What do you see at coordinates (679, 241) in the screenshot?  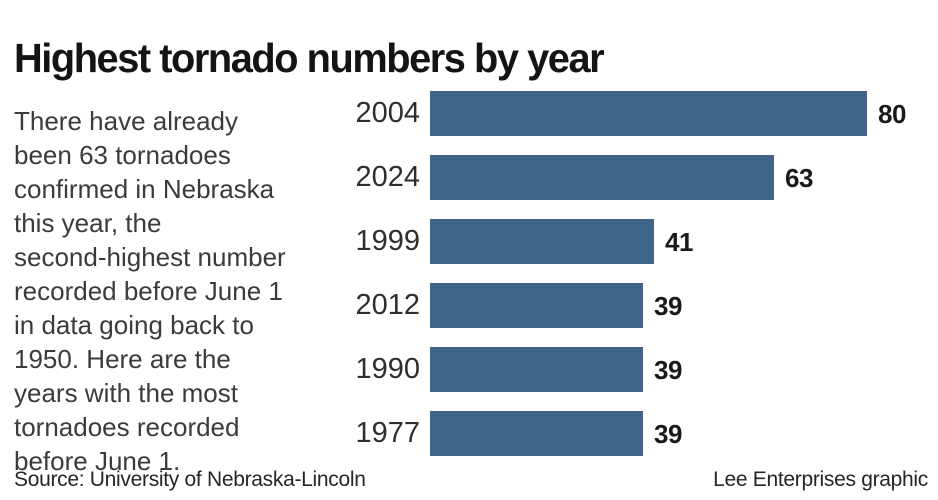 I see `bar-value-label: 41` at bounding box center [679, 241].